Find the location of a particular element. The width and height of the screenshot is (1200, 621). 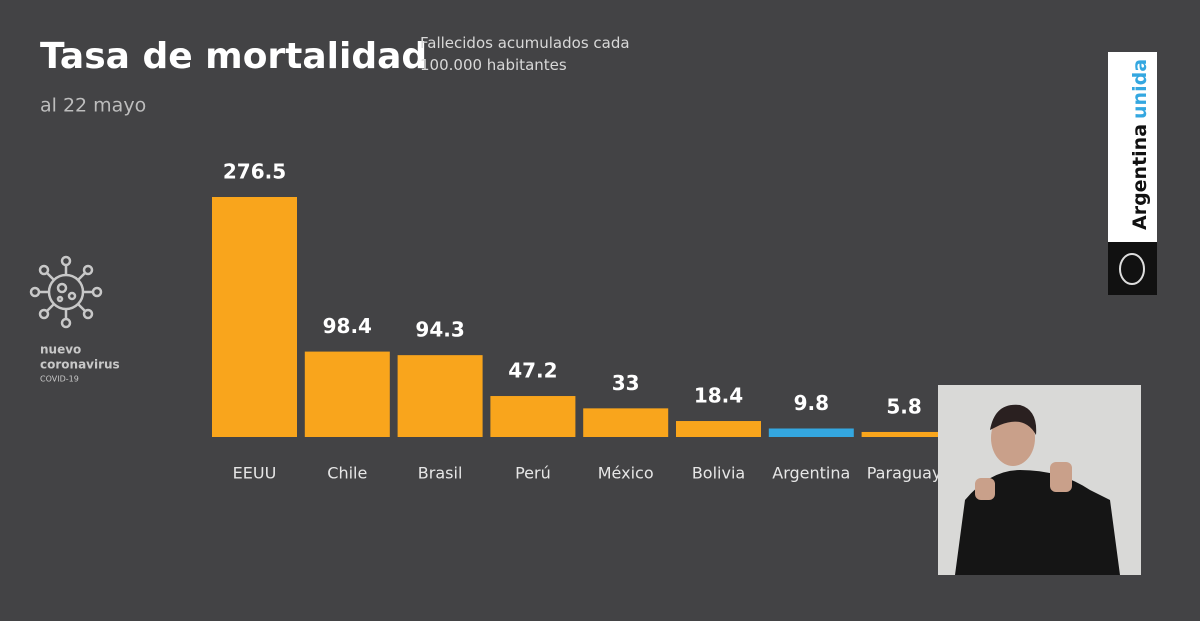

value-label: 33 is located at coordinates (626, 383).